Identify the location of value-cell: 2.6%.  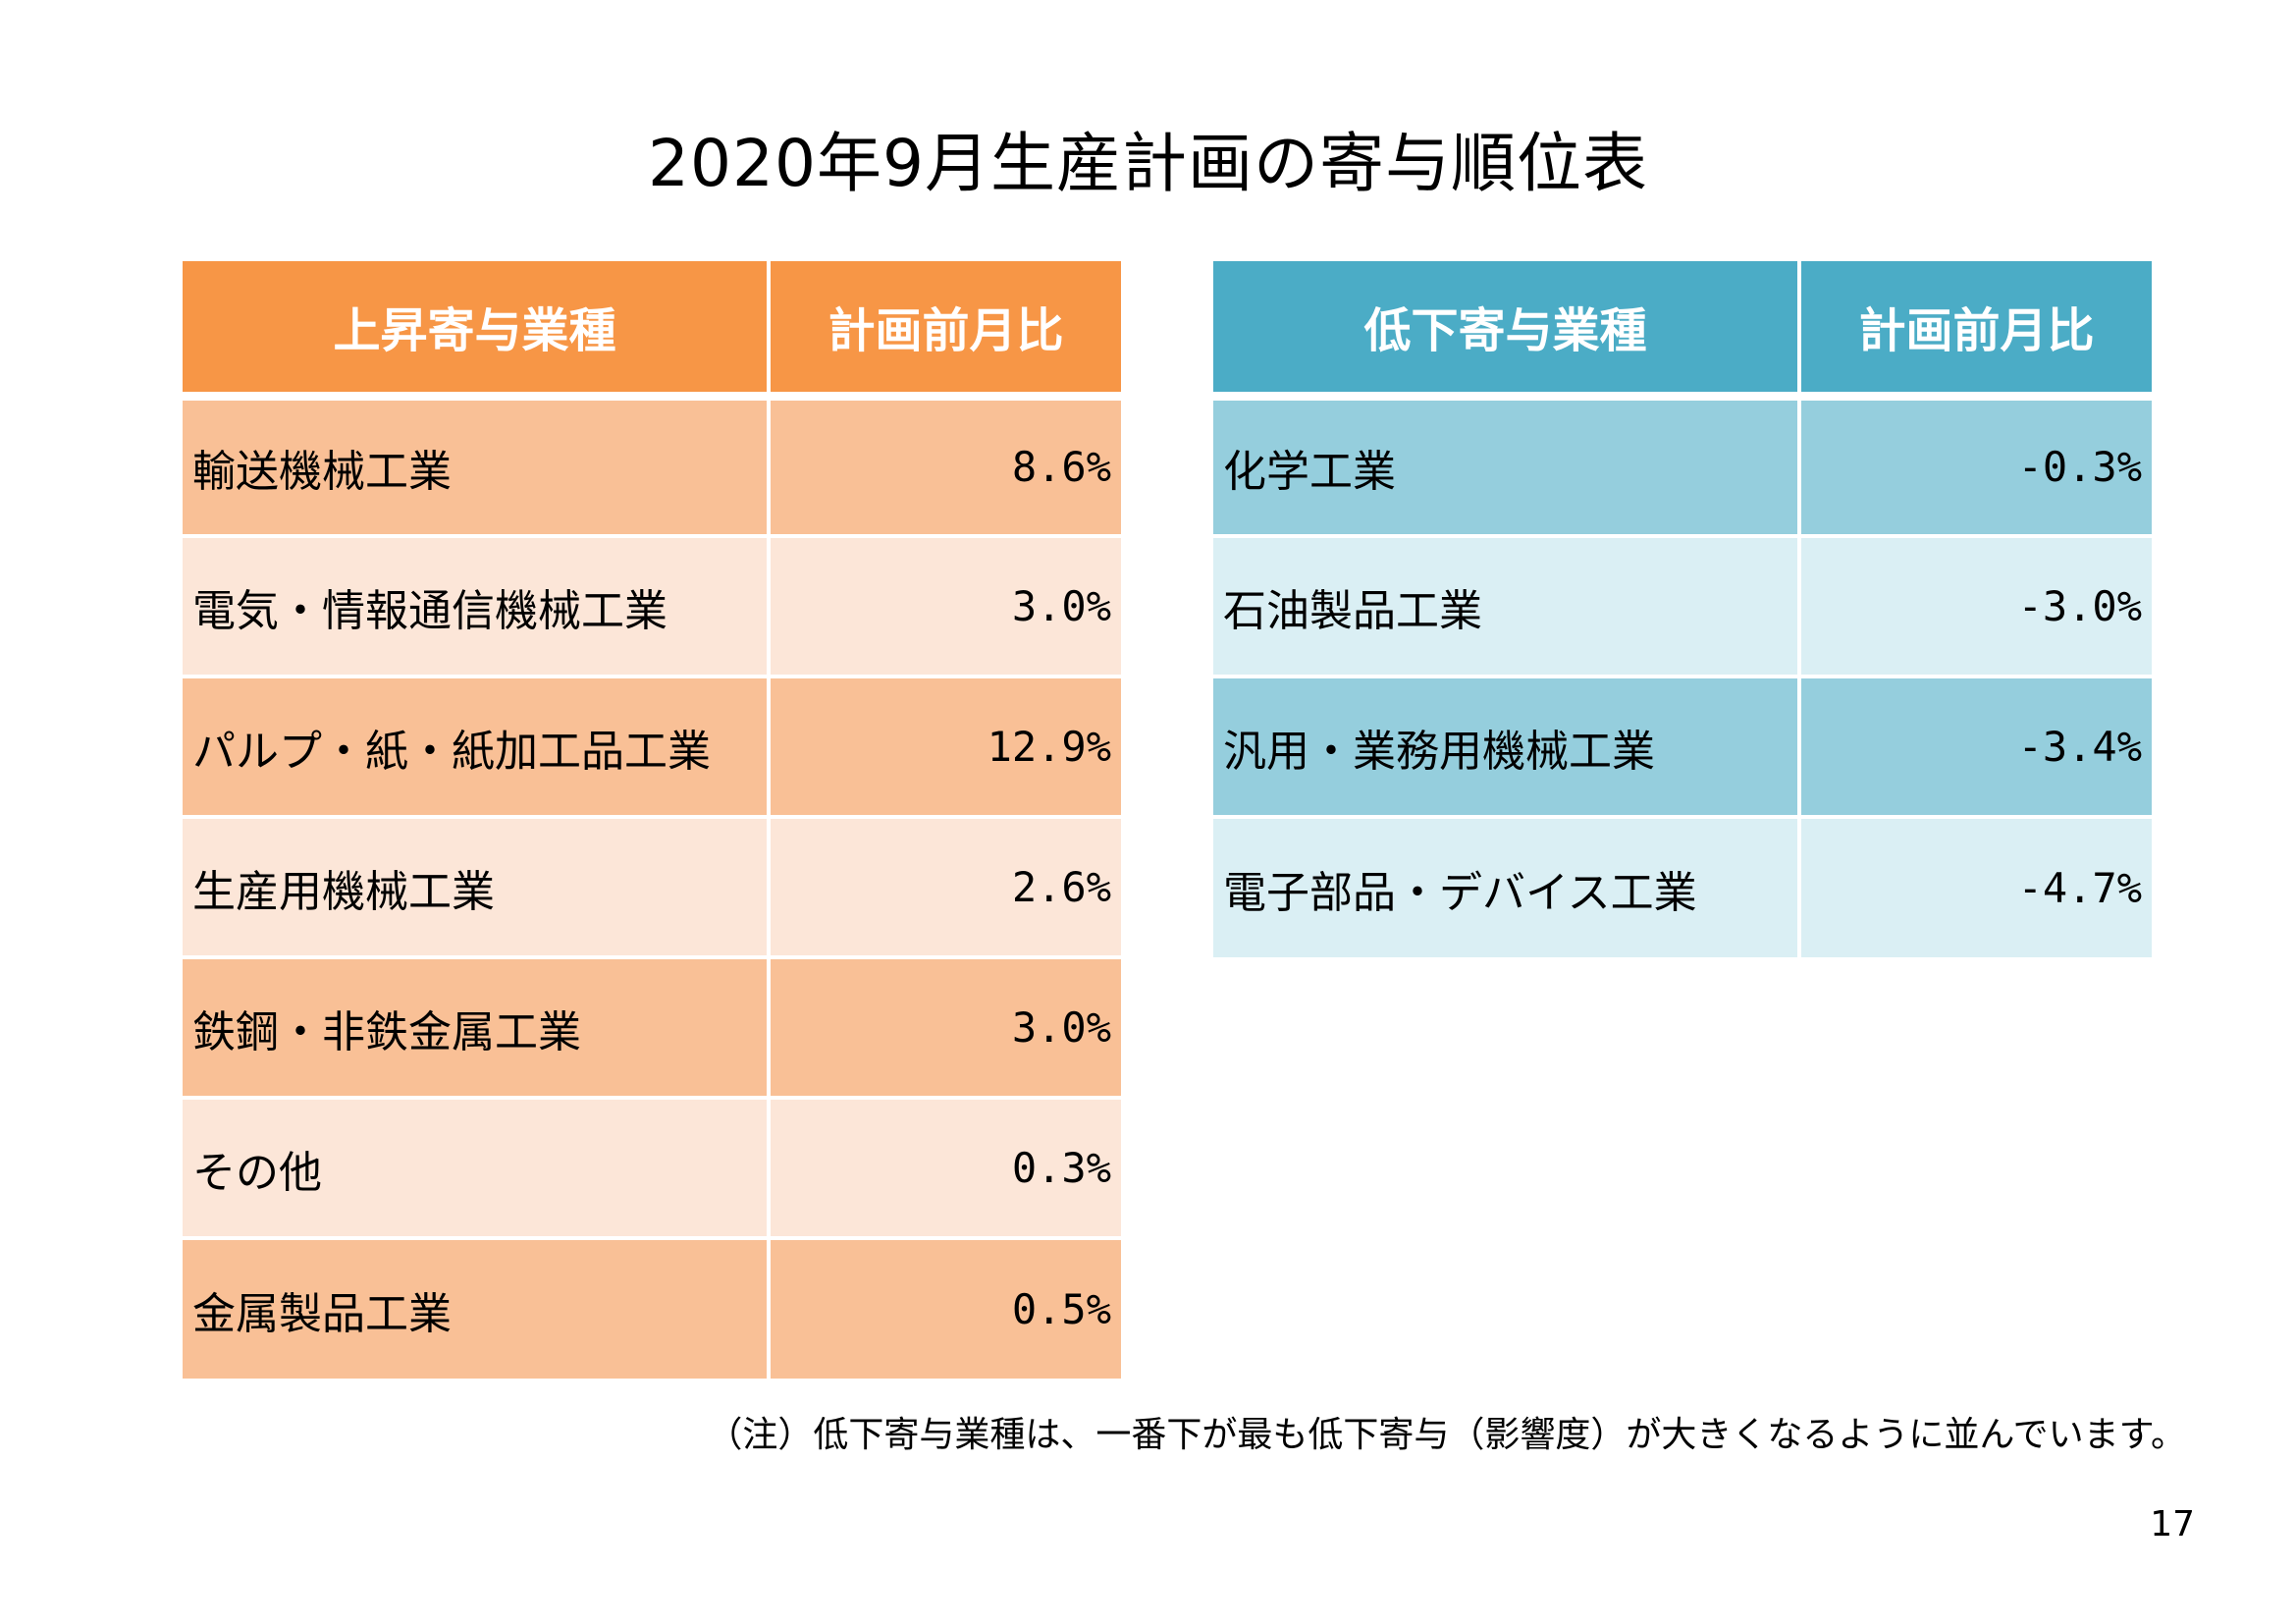
(945, 886).